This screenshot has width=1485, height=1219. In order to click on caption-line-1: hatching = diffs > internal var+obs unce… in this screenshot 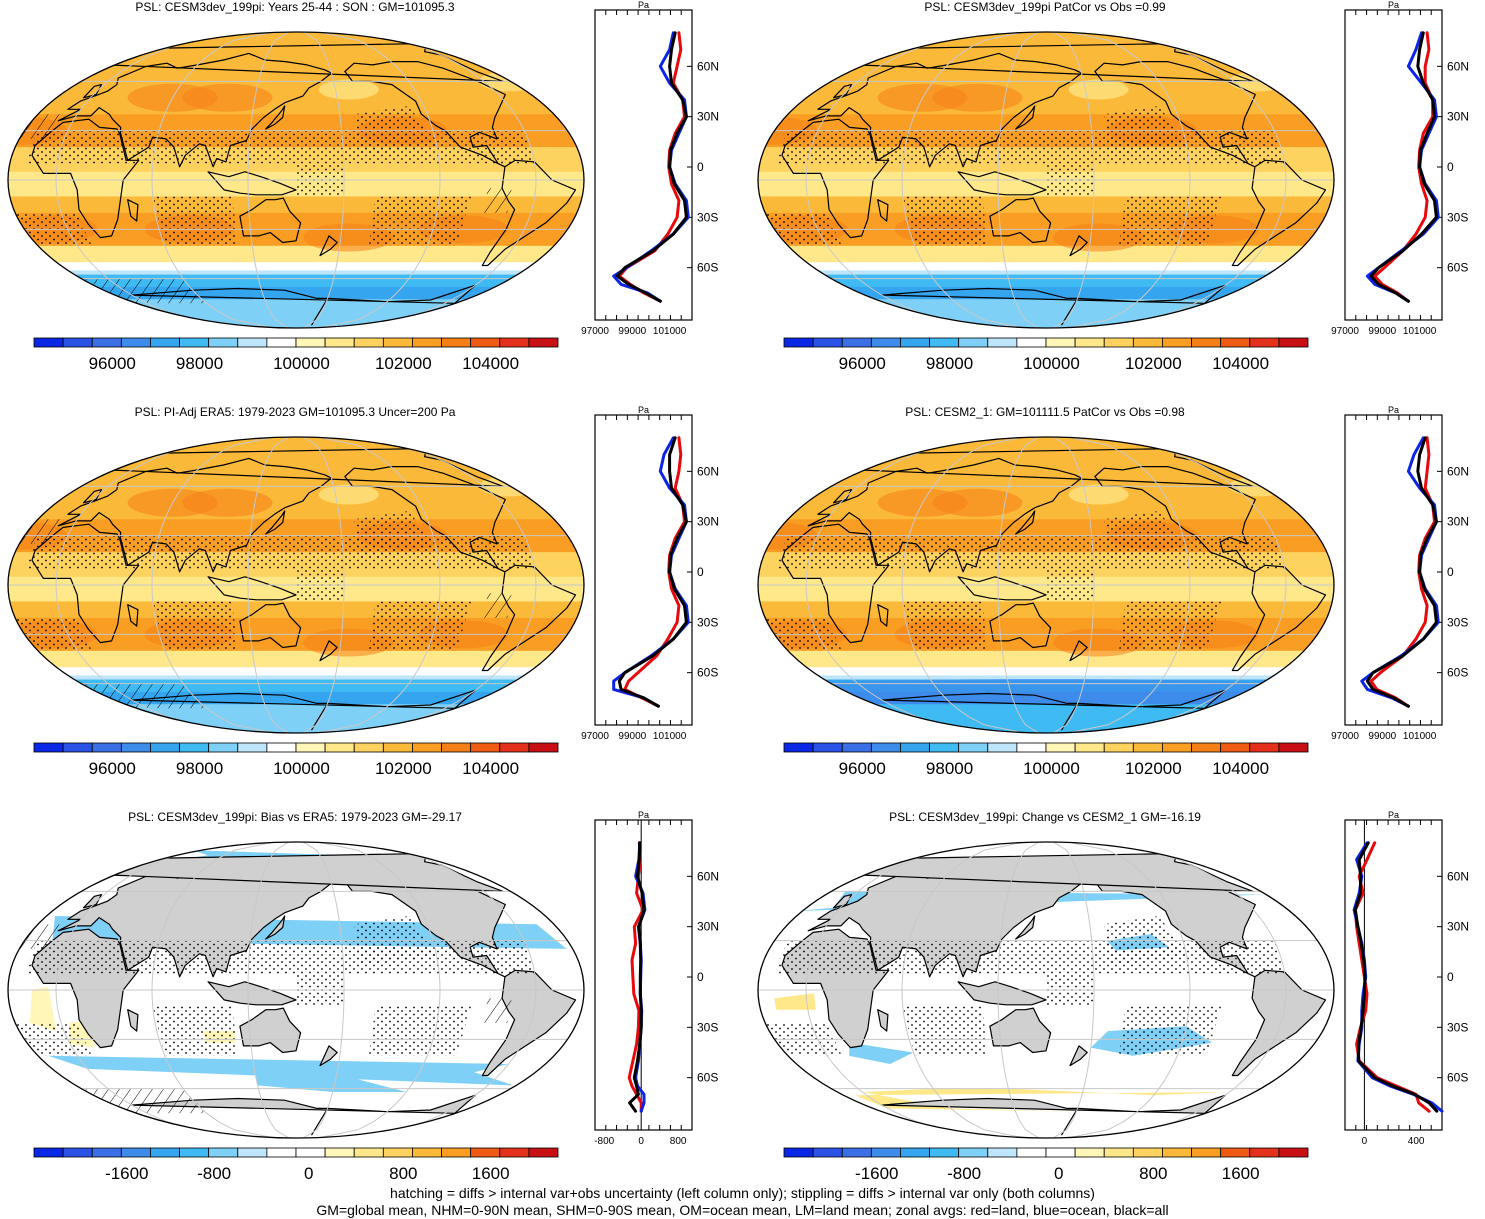, I will do `click(742, 1193)`.